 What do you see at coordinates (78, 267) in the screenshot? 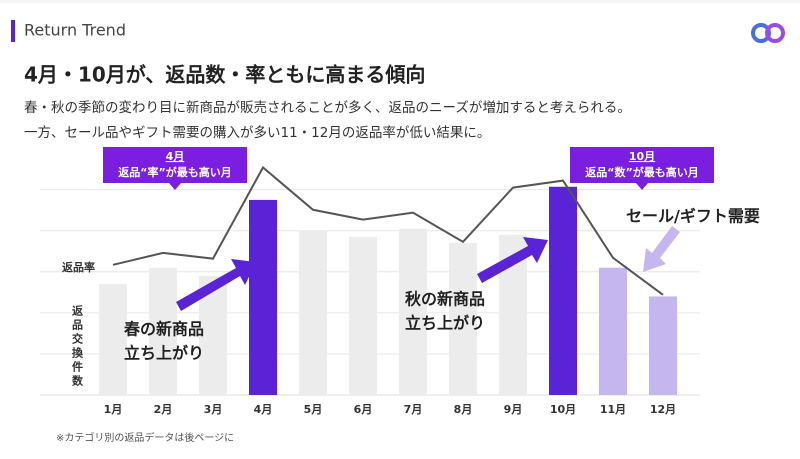
I see `series-label: 返品率` at bounding box center [78, 267].